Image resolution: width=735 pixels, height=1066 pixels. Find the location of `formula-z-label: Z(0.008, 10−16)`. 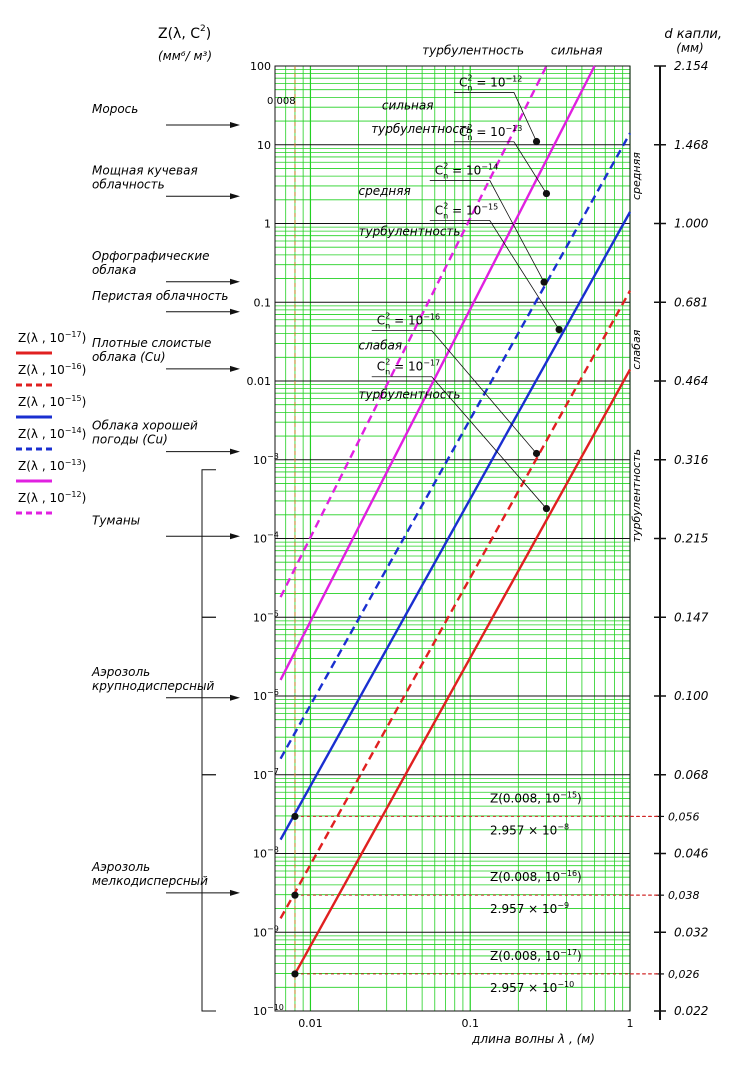

formula-z-label: Z(0.008, 10−16) is located at coordinates (536, 876).